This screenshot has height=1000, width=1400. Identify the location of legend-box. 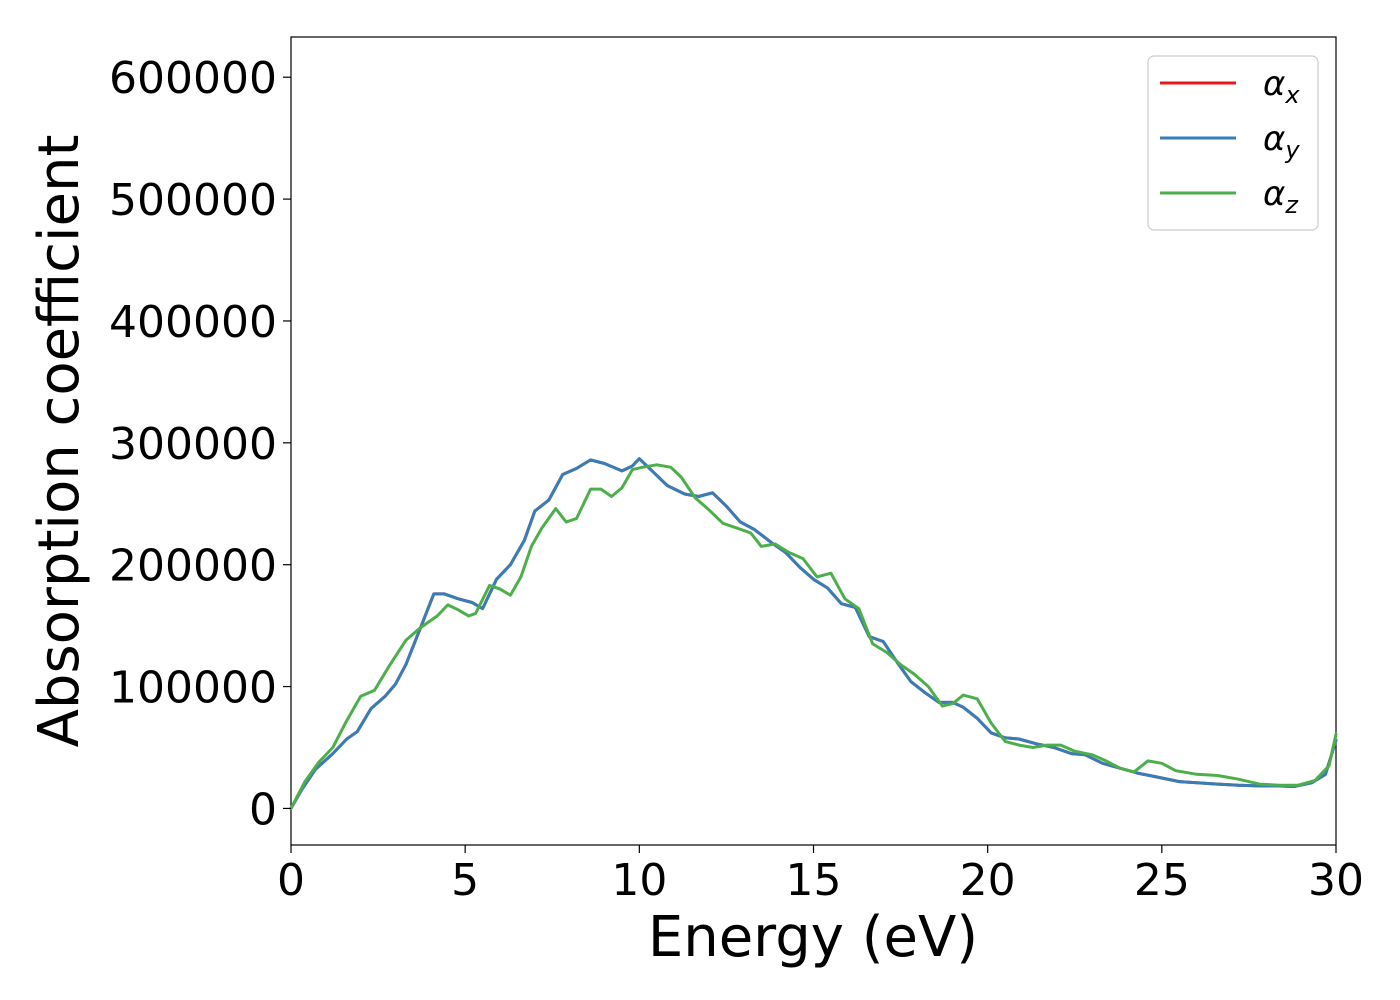
(1233, 143).